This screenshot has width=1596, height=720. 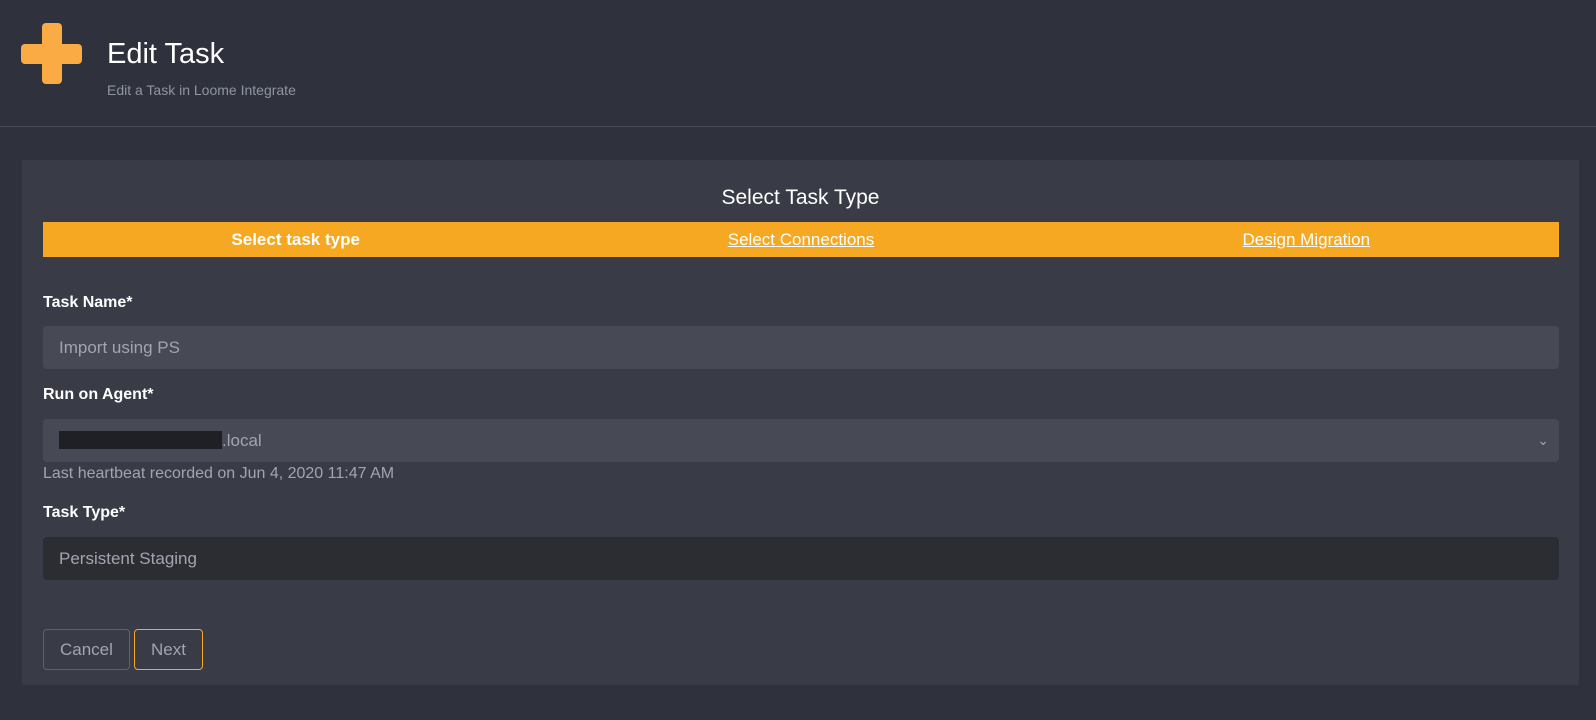 What do you see at coordinates (1543, 440) in the screenshot?
I see `chevron-down-icon: ⌄` at bounding box center [1543, 440].